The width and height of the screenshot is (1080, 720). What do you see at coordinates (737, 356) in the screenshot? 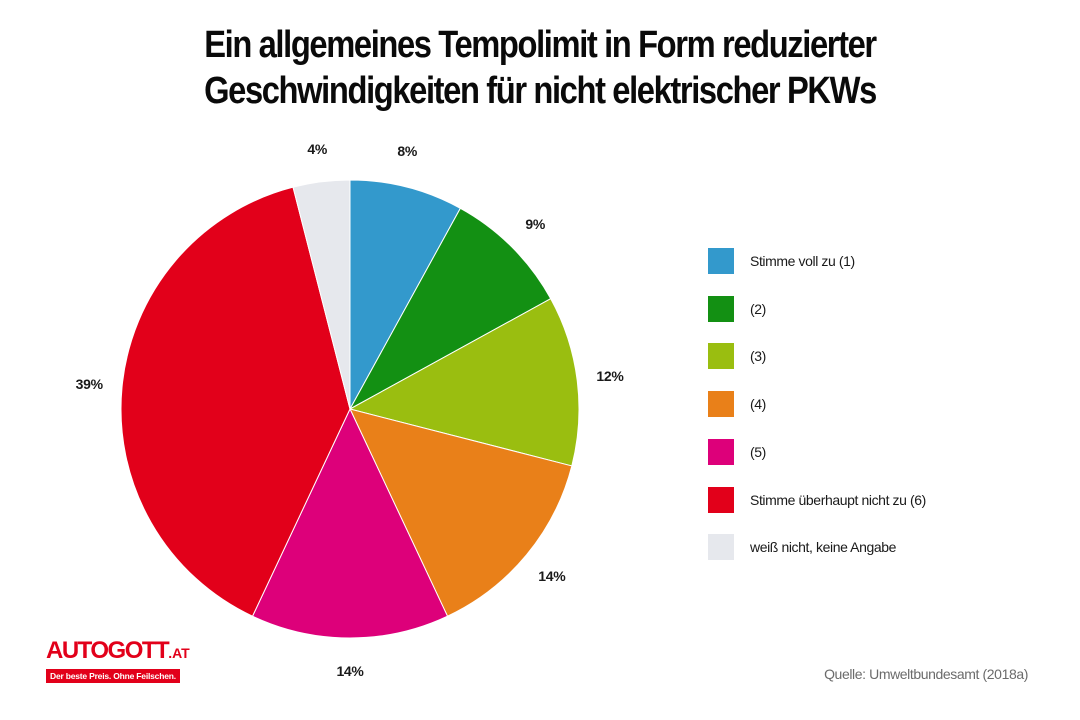
I see `legend-item: (3)` at bounding box center [737, 356].